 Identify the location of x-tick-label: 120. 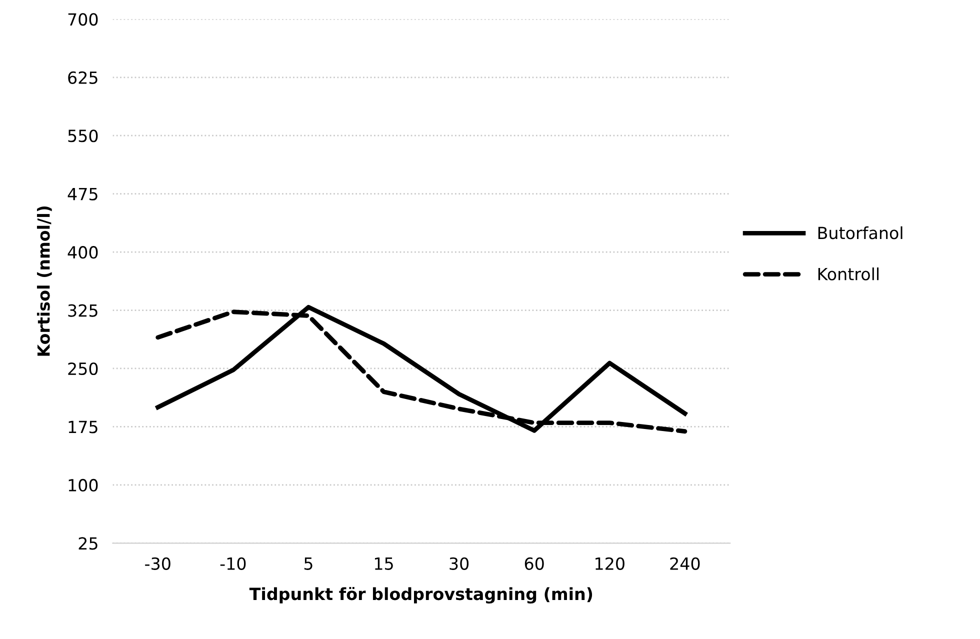
(610, 563).